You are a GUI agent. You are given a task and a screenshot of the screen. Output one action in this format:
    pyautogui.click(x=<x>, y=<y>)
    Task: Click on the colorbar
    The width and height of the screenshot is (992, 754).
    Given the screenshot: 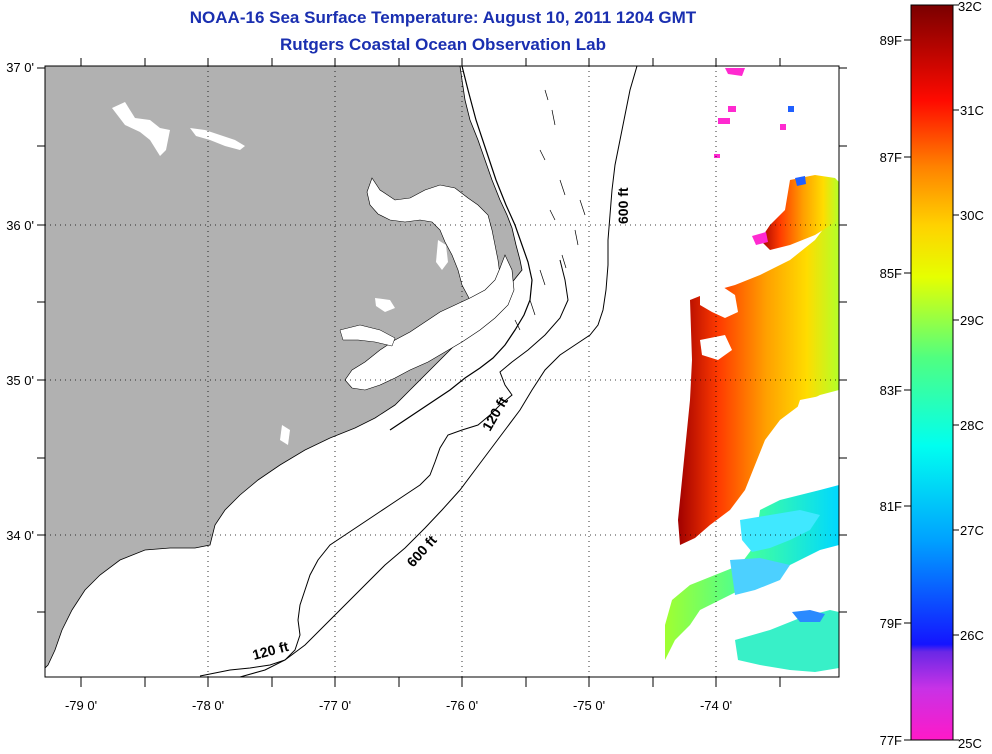 What is the action you would take?
    pyautogui.click(x=932, y=372)
    